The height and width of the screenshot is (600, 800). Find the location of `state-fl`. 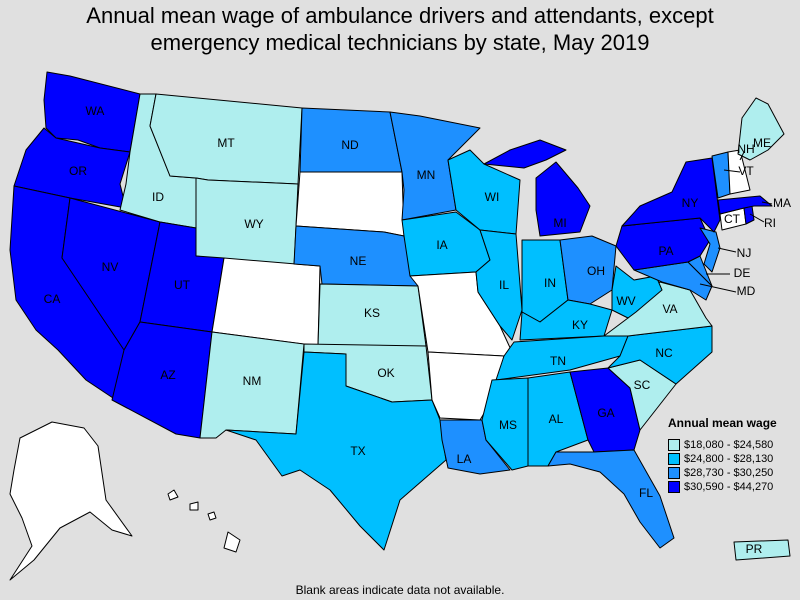

state-fl is located at coordinates (611, 499).